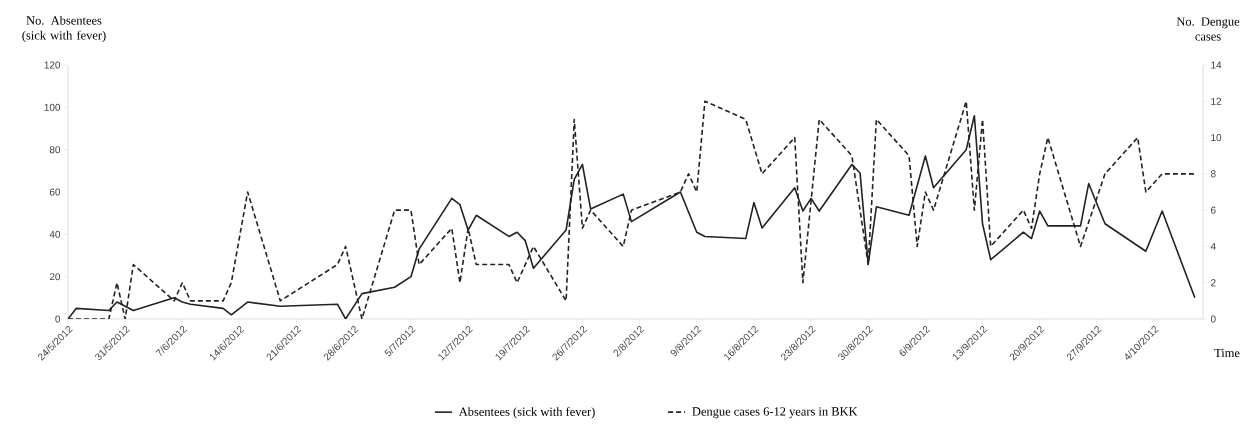  What do you see at coordinates (55, 277) in the screenshot?
I see `y-tick-label: 20` at bounding box center [55, 277].